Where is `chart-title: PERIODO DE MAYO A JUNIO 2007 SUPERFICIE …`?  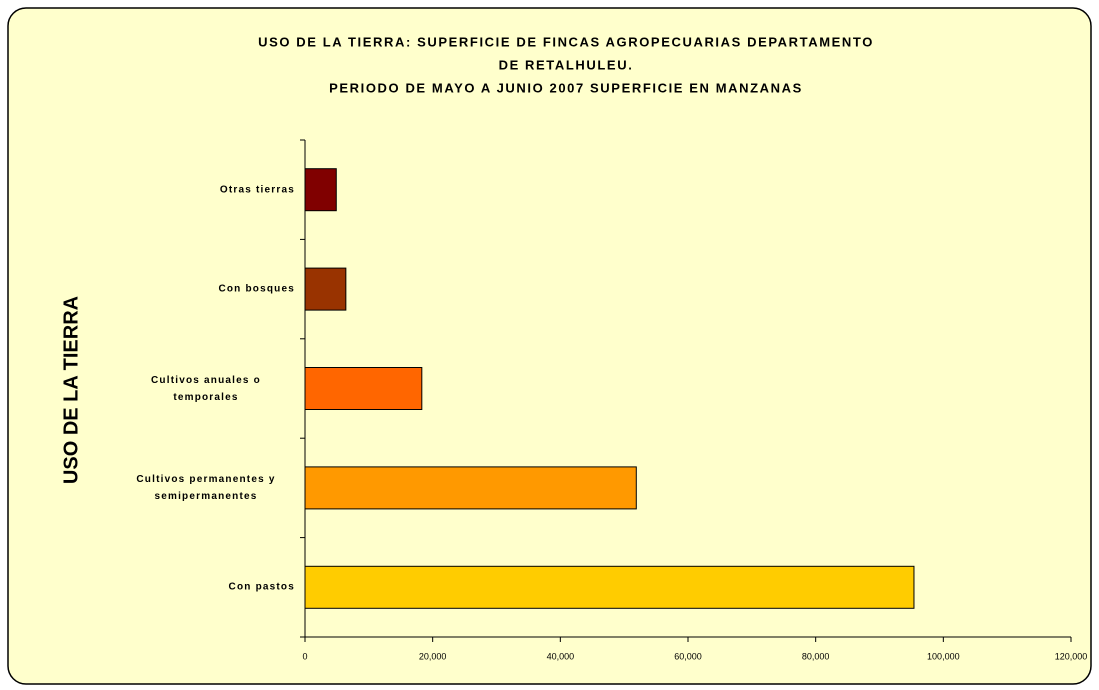 chart-title: PERIODO DE MAYO A JUNIO 2007 SUPERFICIE … is located at coordinates (566, 87).